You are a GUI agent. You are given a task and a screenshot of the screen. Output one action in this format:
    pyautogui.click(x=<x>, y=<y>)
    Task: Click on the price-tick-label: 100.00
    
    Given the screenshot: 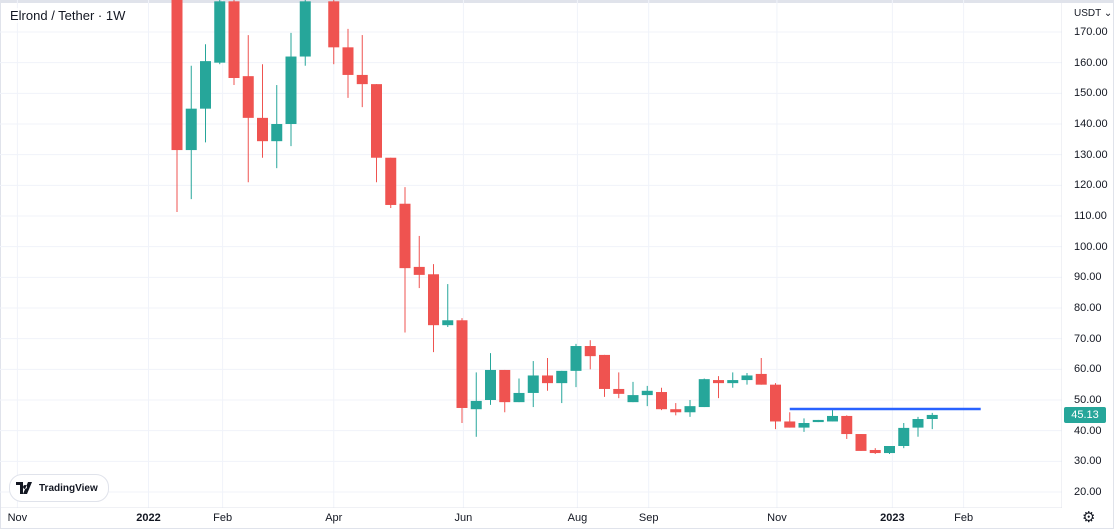 What is the action you would take?
    pyautogui.click(x=1091, y=246)
    